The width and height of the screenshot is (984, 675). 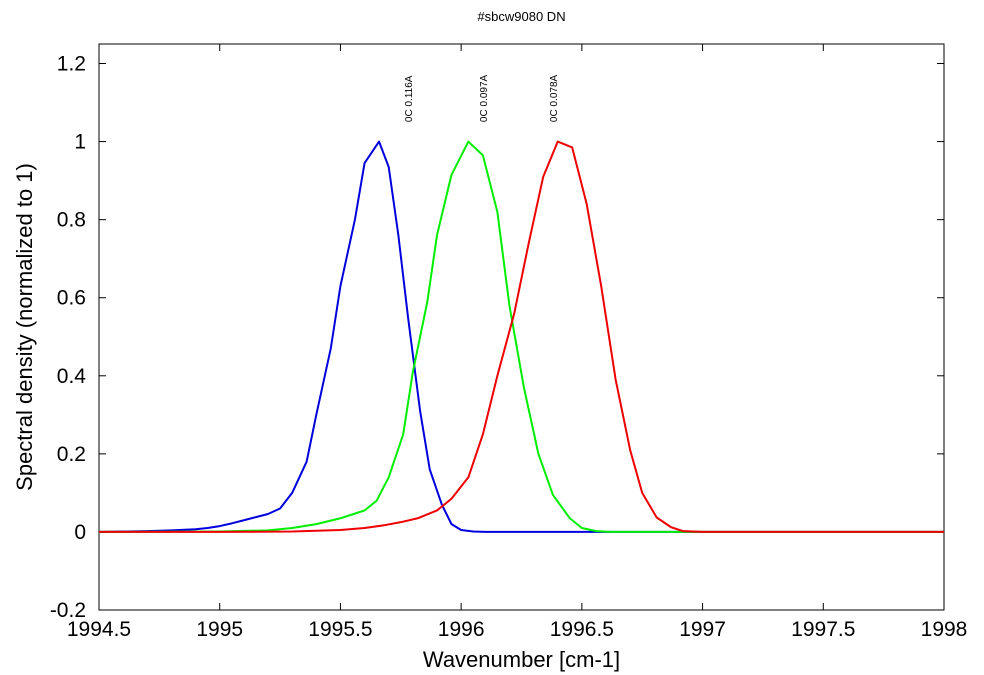 I want to click on peak-annotation: 0C 0.097A, so click(x=484, y=98).